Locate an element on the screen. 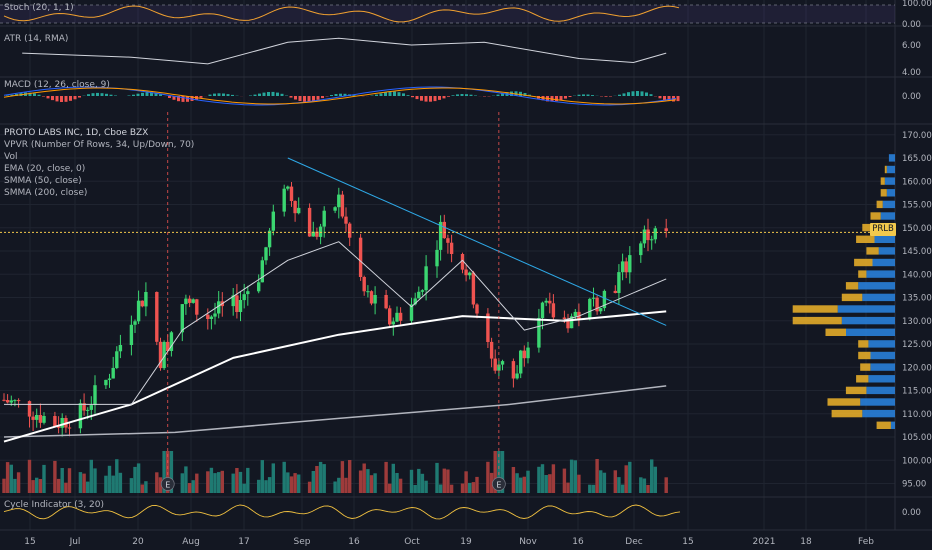 The height and width of the screenshot is (550, 932). time-tick-label: Nov is located at coordinates (528, 542).